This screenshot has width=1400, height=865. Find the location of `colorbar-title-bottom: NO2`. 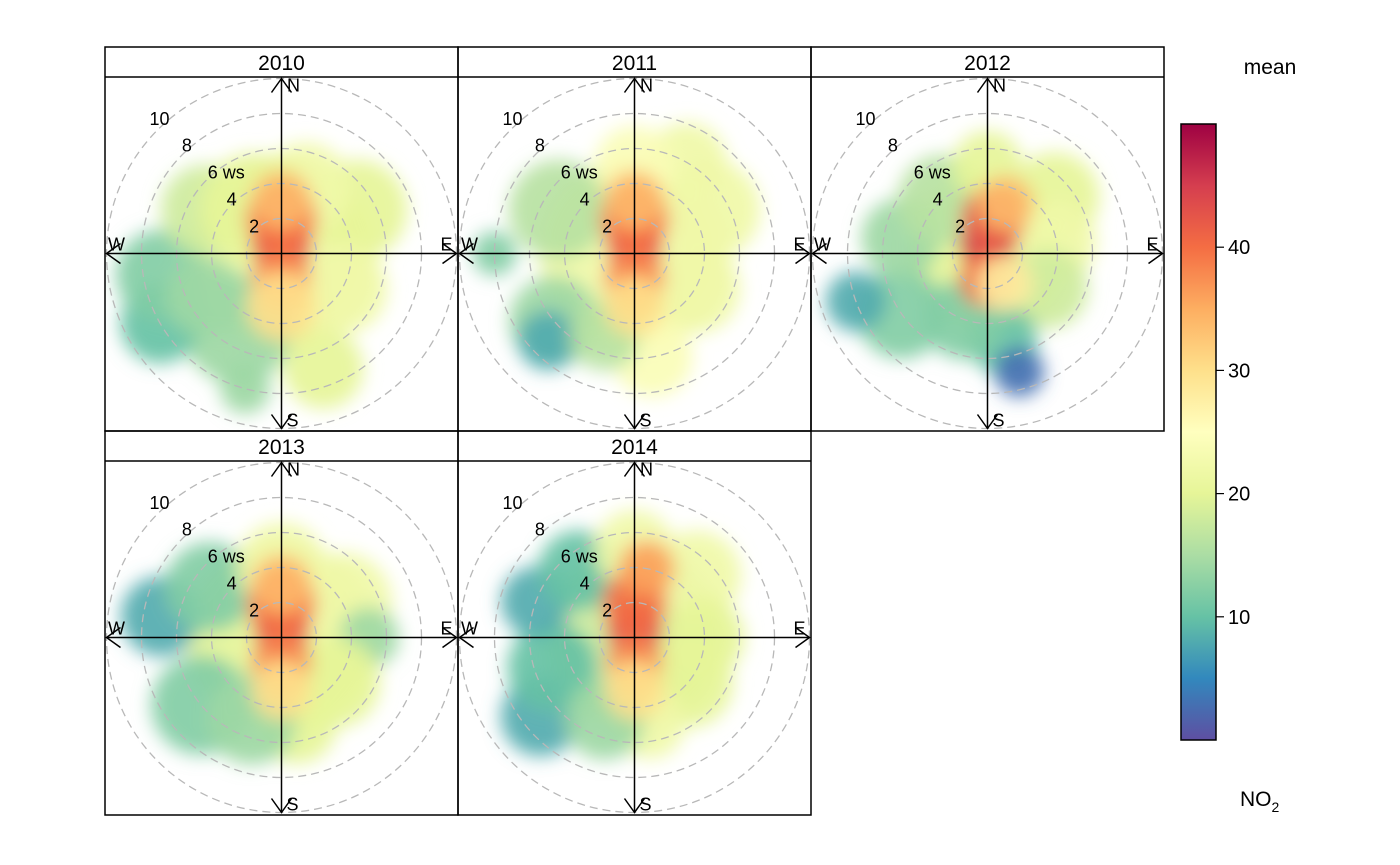

colorbar-title-bottom: NO2 is located at coordinates (1260, 801).